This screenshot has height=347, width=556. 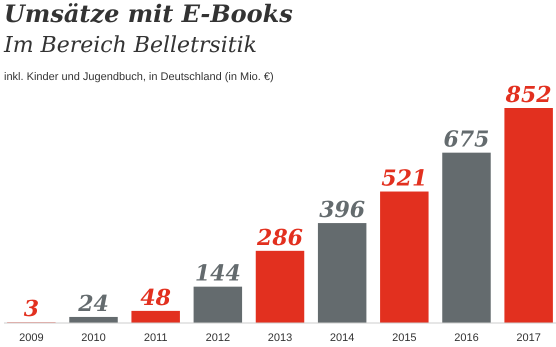 I want to click on x-tick-label: 2012, so click(x=218, y=338).